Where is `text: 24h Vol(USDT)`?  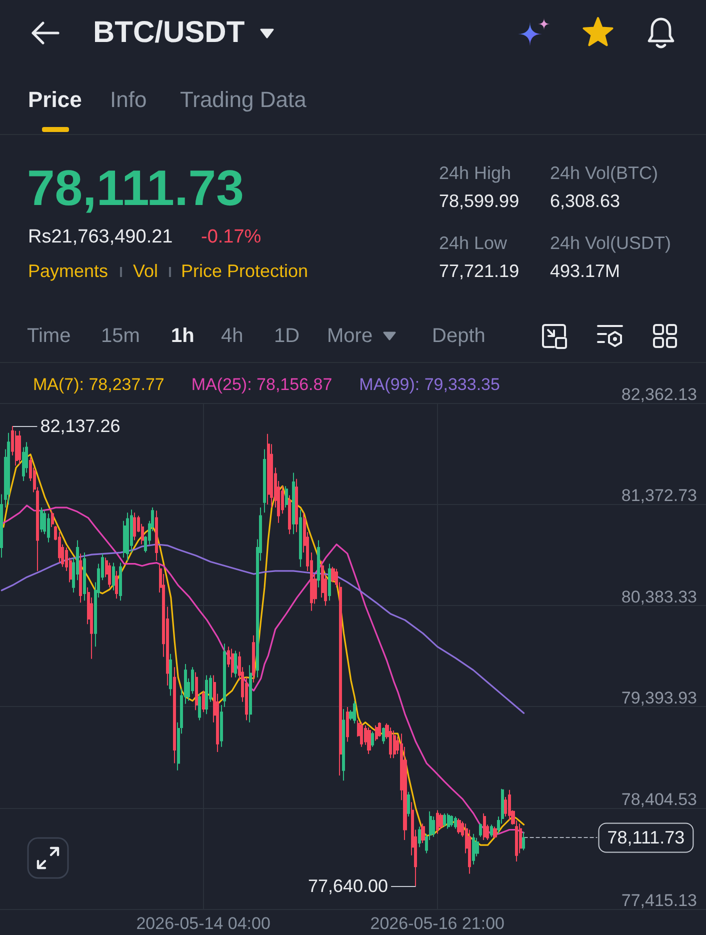 text: 24h Vol(USDT) is located at coordinates (611, 244).